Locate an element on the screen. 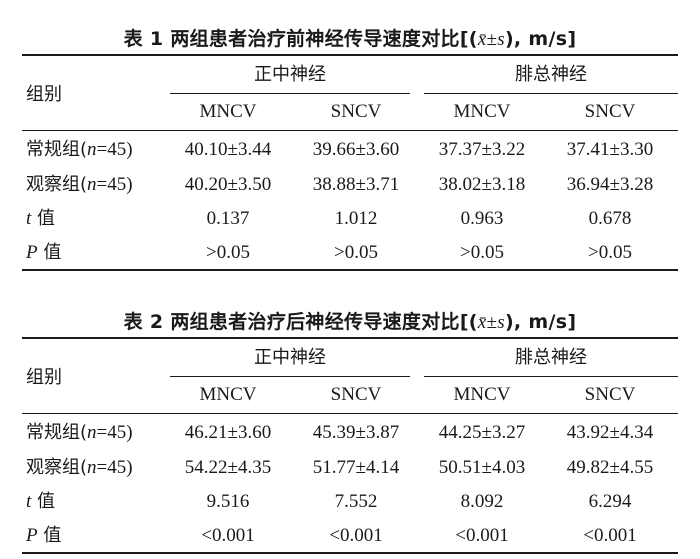 This screenshot has width=700, height=559. cell: 6.294 is located at coordinates (610, 501).